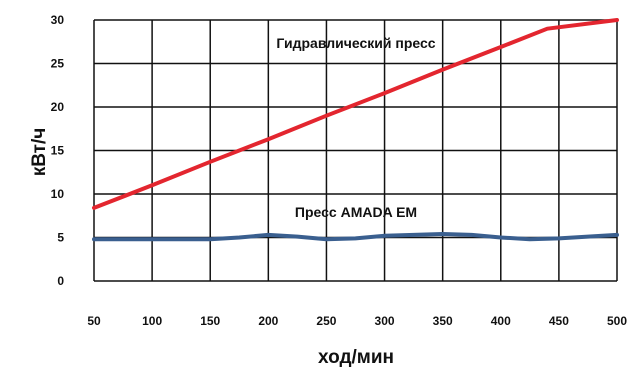  What do you see at coordinates (326, 321) in the screenshot?
I see `x-tick-label: 250` at bounding box center [326, 321].